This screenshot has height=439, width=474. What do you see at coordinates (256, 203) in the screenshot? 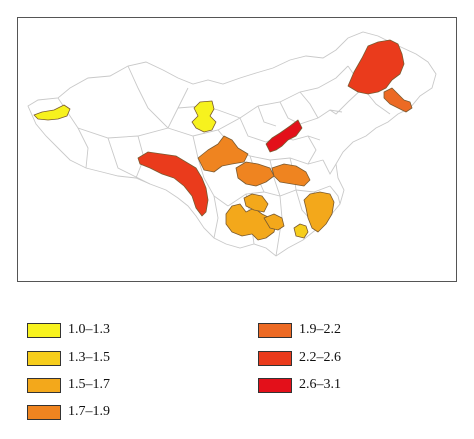
I see `region-south-central` at bounding box center [256, 203].